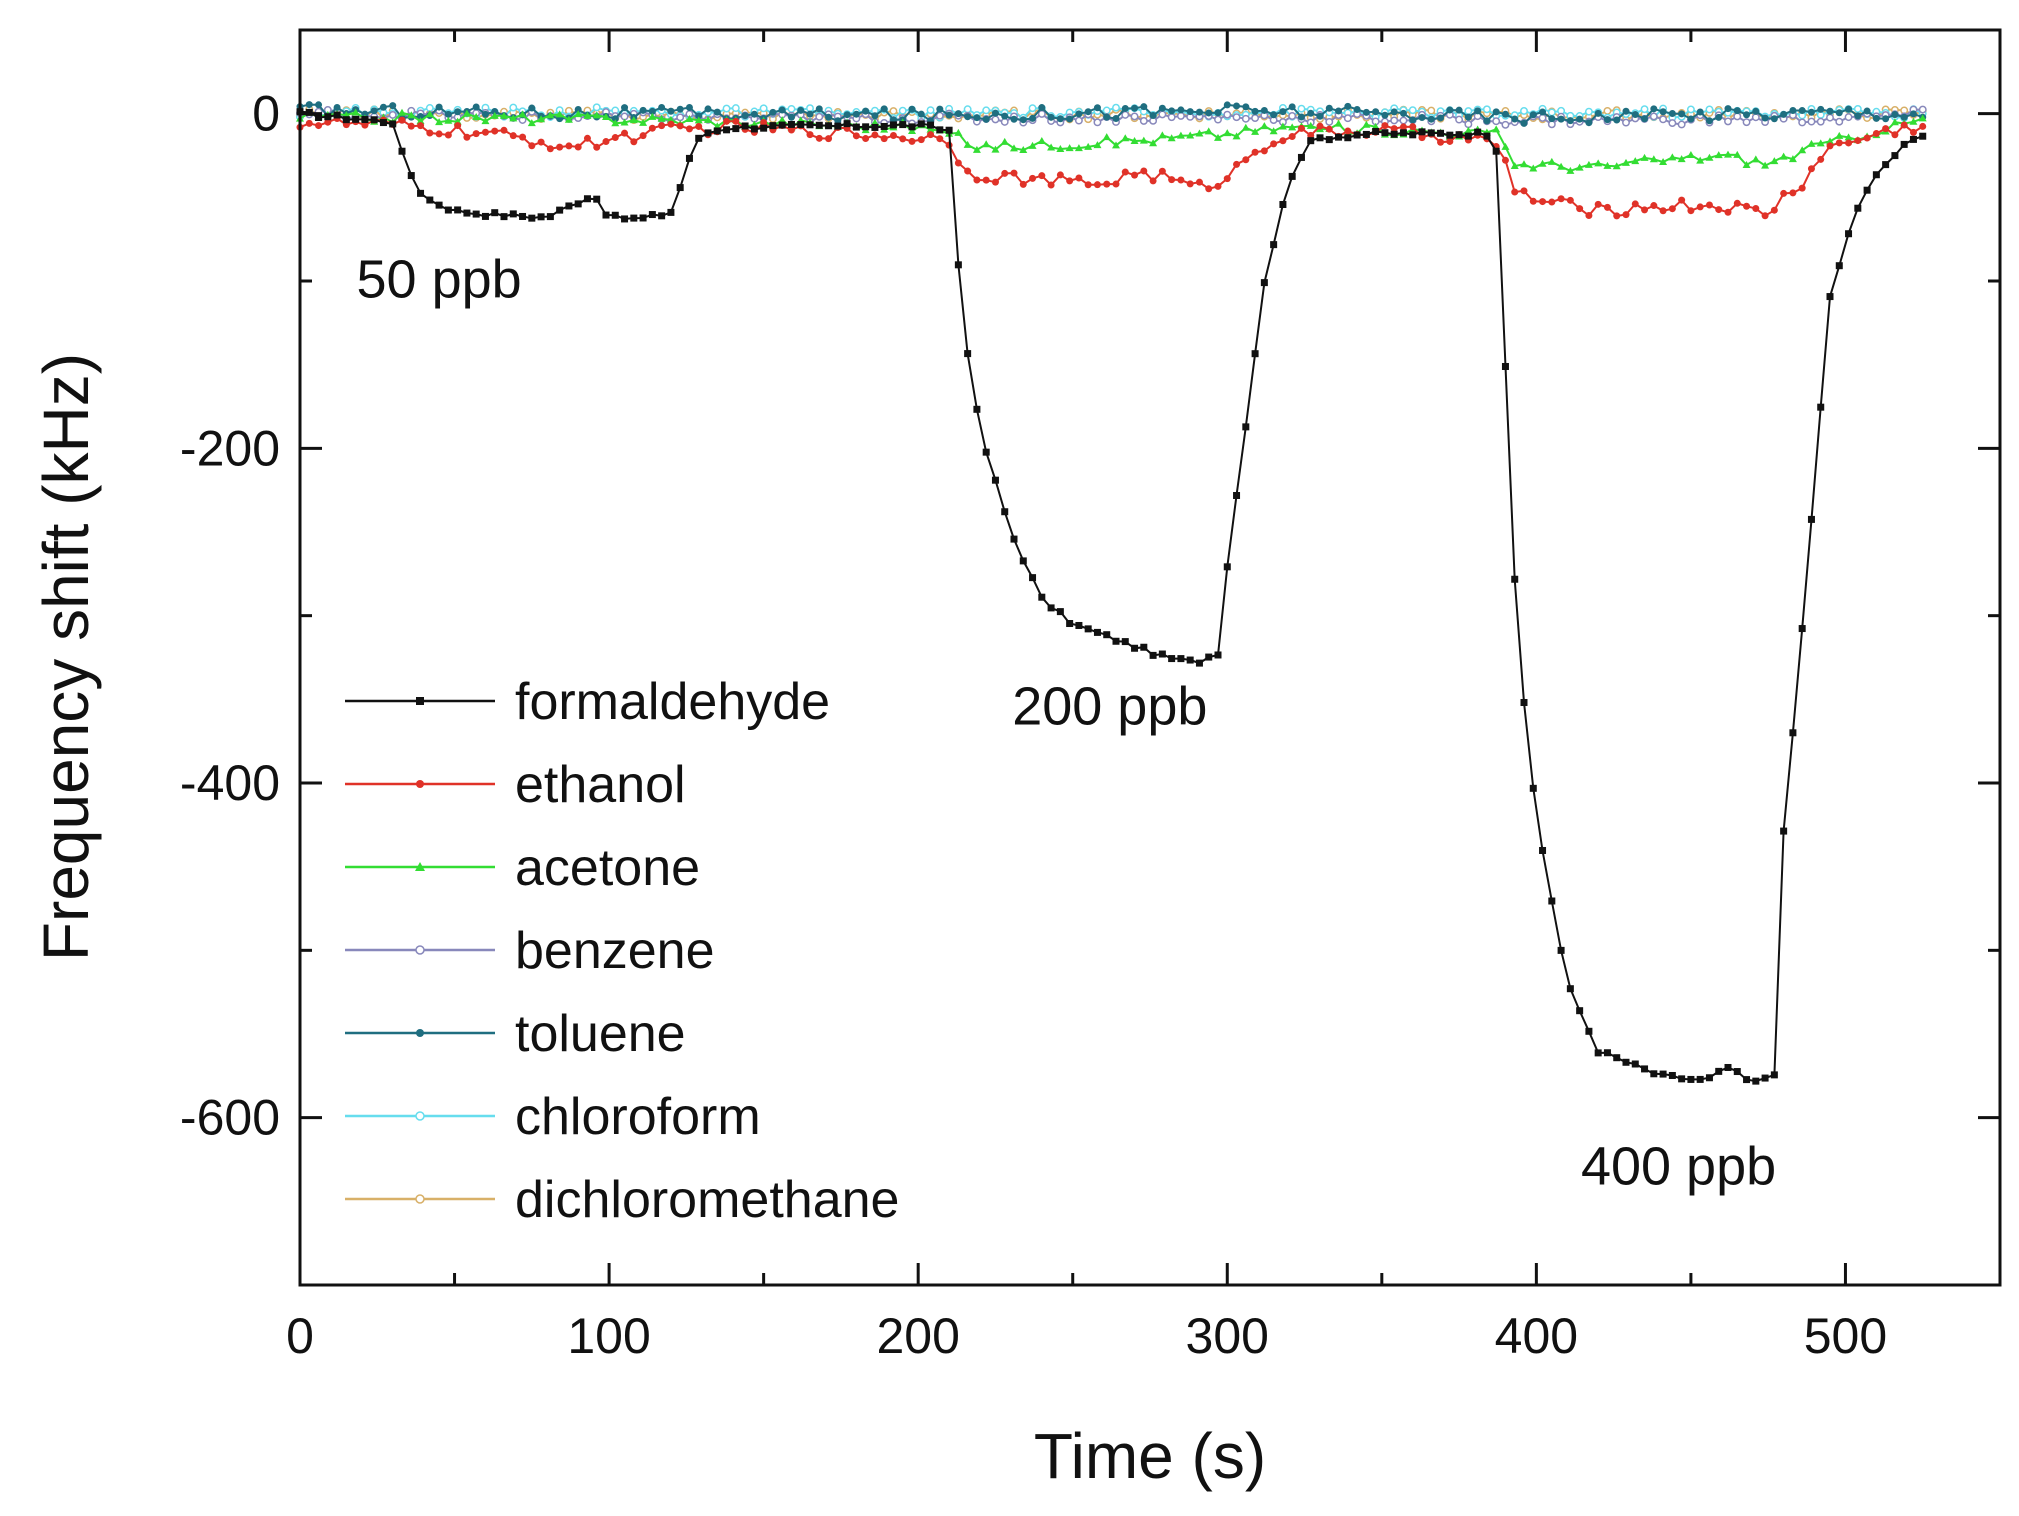  What do you see at coordinates (530, 951) in the screenshot?
I see `legend-item-benzene: benzene` at bounding box center [530, 951].